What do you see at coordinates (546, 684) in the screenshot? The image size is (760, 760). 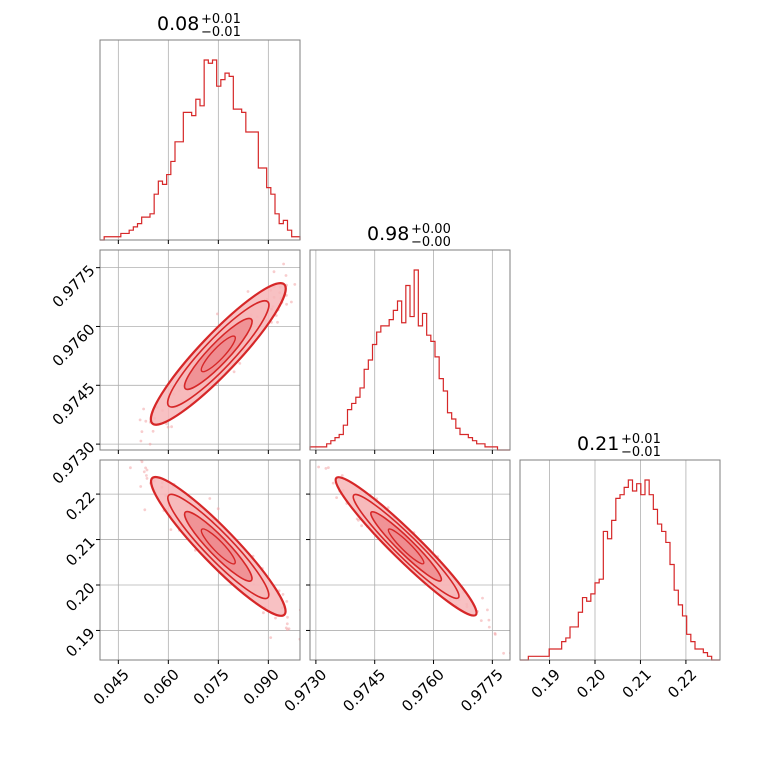 I see `x-tick-label: 0.19` at bounding box center [546, 684].